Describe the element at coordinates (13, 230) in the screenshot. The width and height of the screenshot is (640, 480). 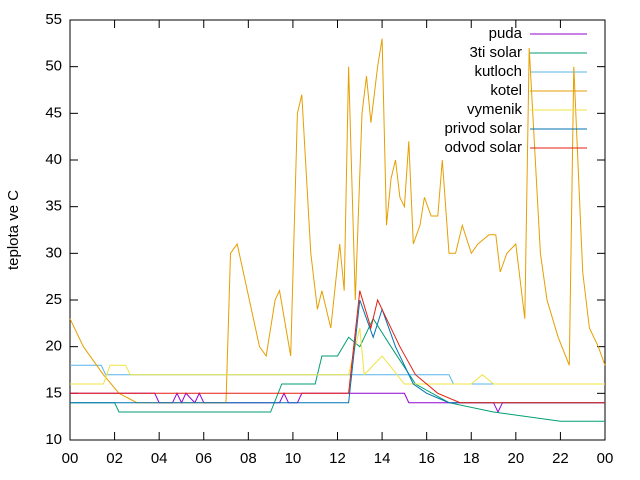
I see `y-axis-label: teplota ve C` at that location.